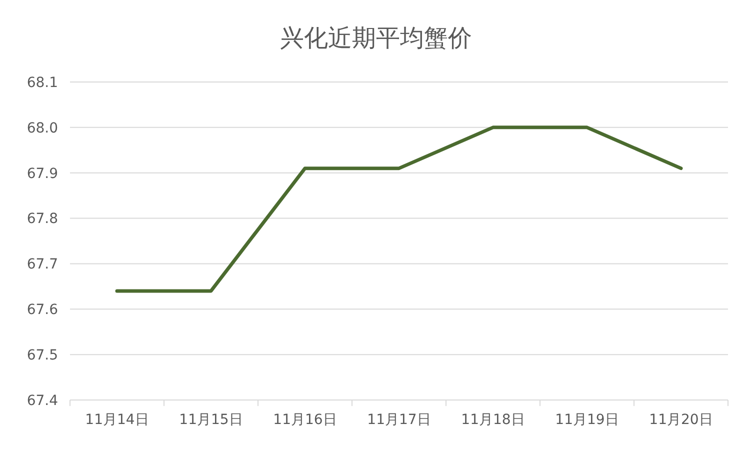  Describe the element at coordinates (493, 420) in the screenshot. I see `x-tick-label: 11月18日` at that location.